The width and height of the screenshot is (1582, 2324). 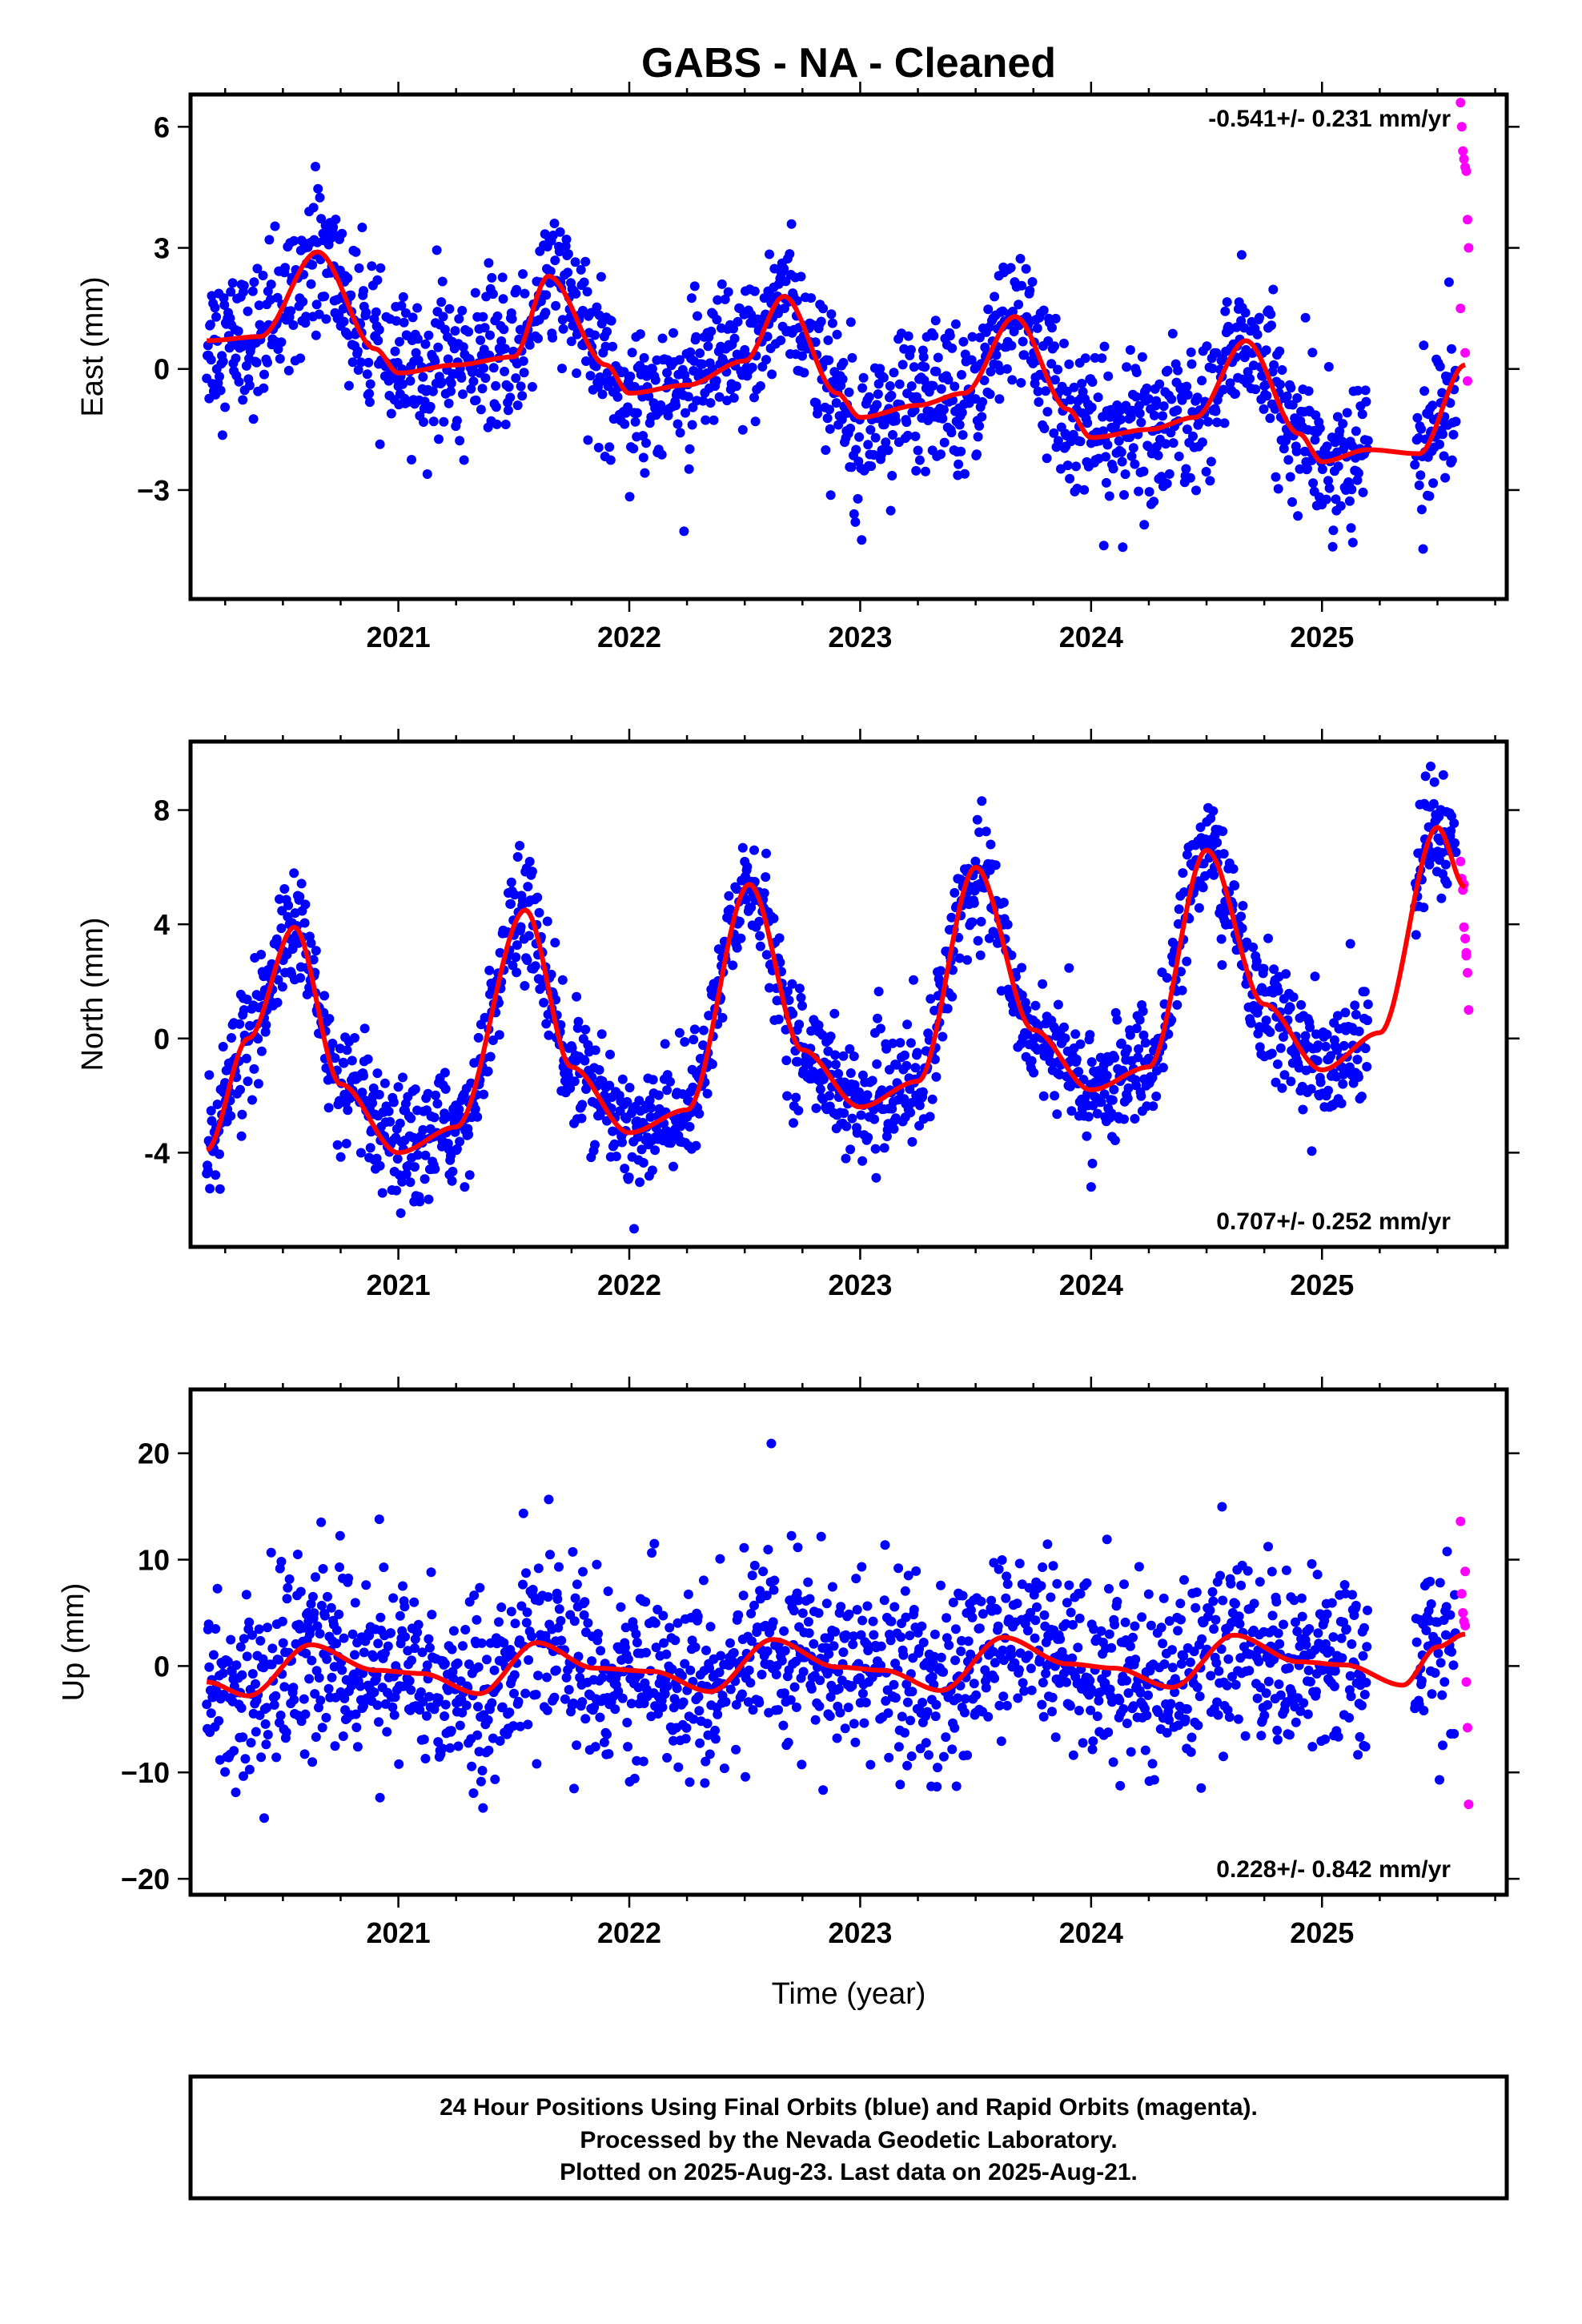 I want to click on north-rapid-point, so click(x=1465, y=938).